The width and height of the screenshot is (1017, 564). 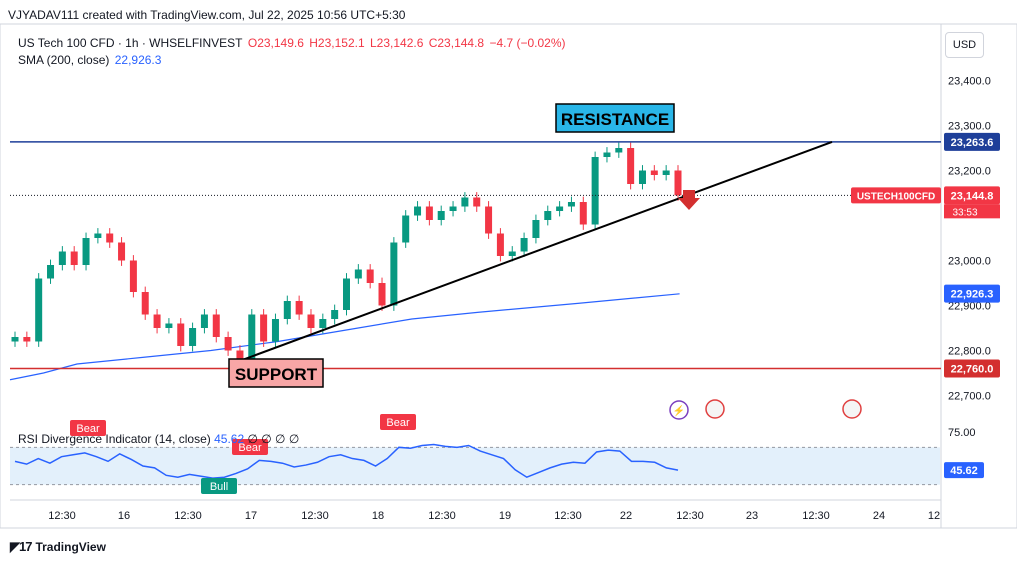 What do you see at coordinates (275, 43) in the screenshot?
I see `open-value: O23,149.6` at bounding box center [275, 43].